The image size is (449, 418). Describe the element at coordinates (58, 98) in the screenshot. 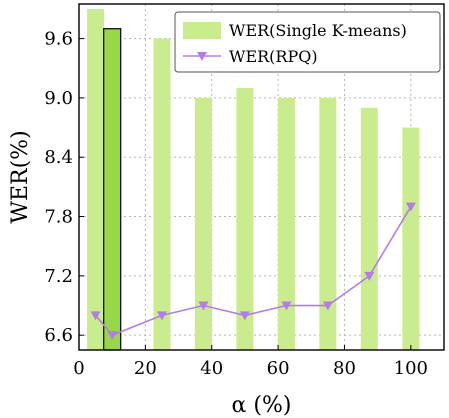

I see `y-tick-label: 9.0` at that location.